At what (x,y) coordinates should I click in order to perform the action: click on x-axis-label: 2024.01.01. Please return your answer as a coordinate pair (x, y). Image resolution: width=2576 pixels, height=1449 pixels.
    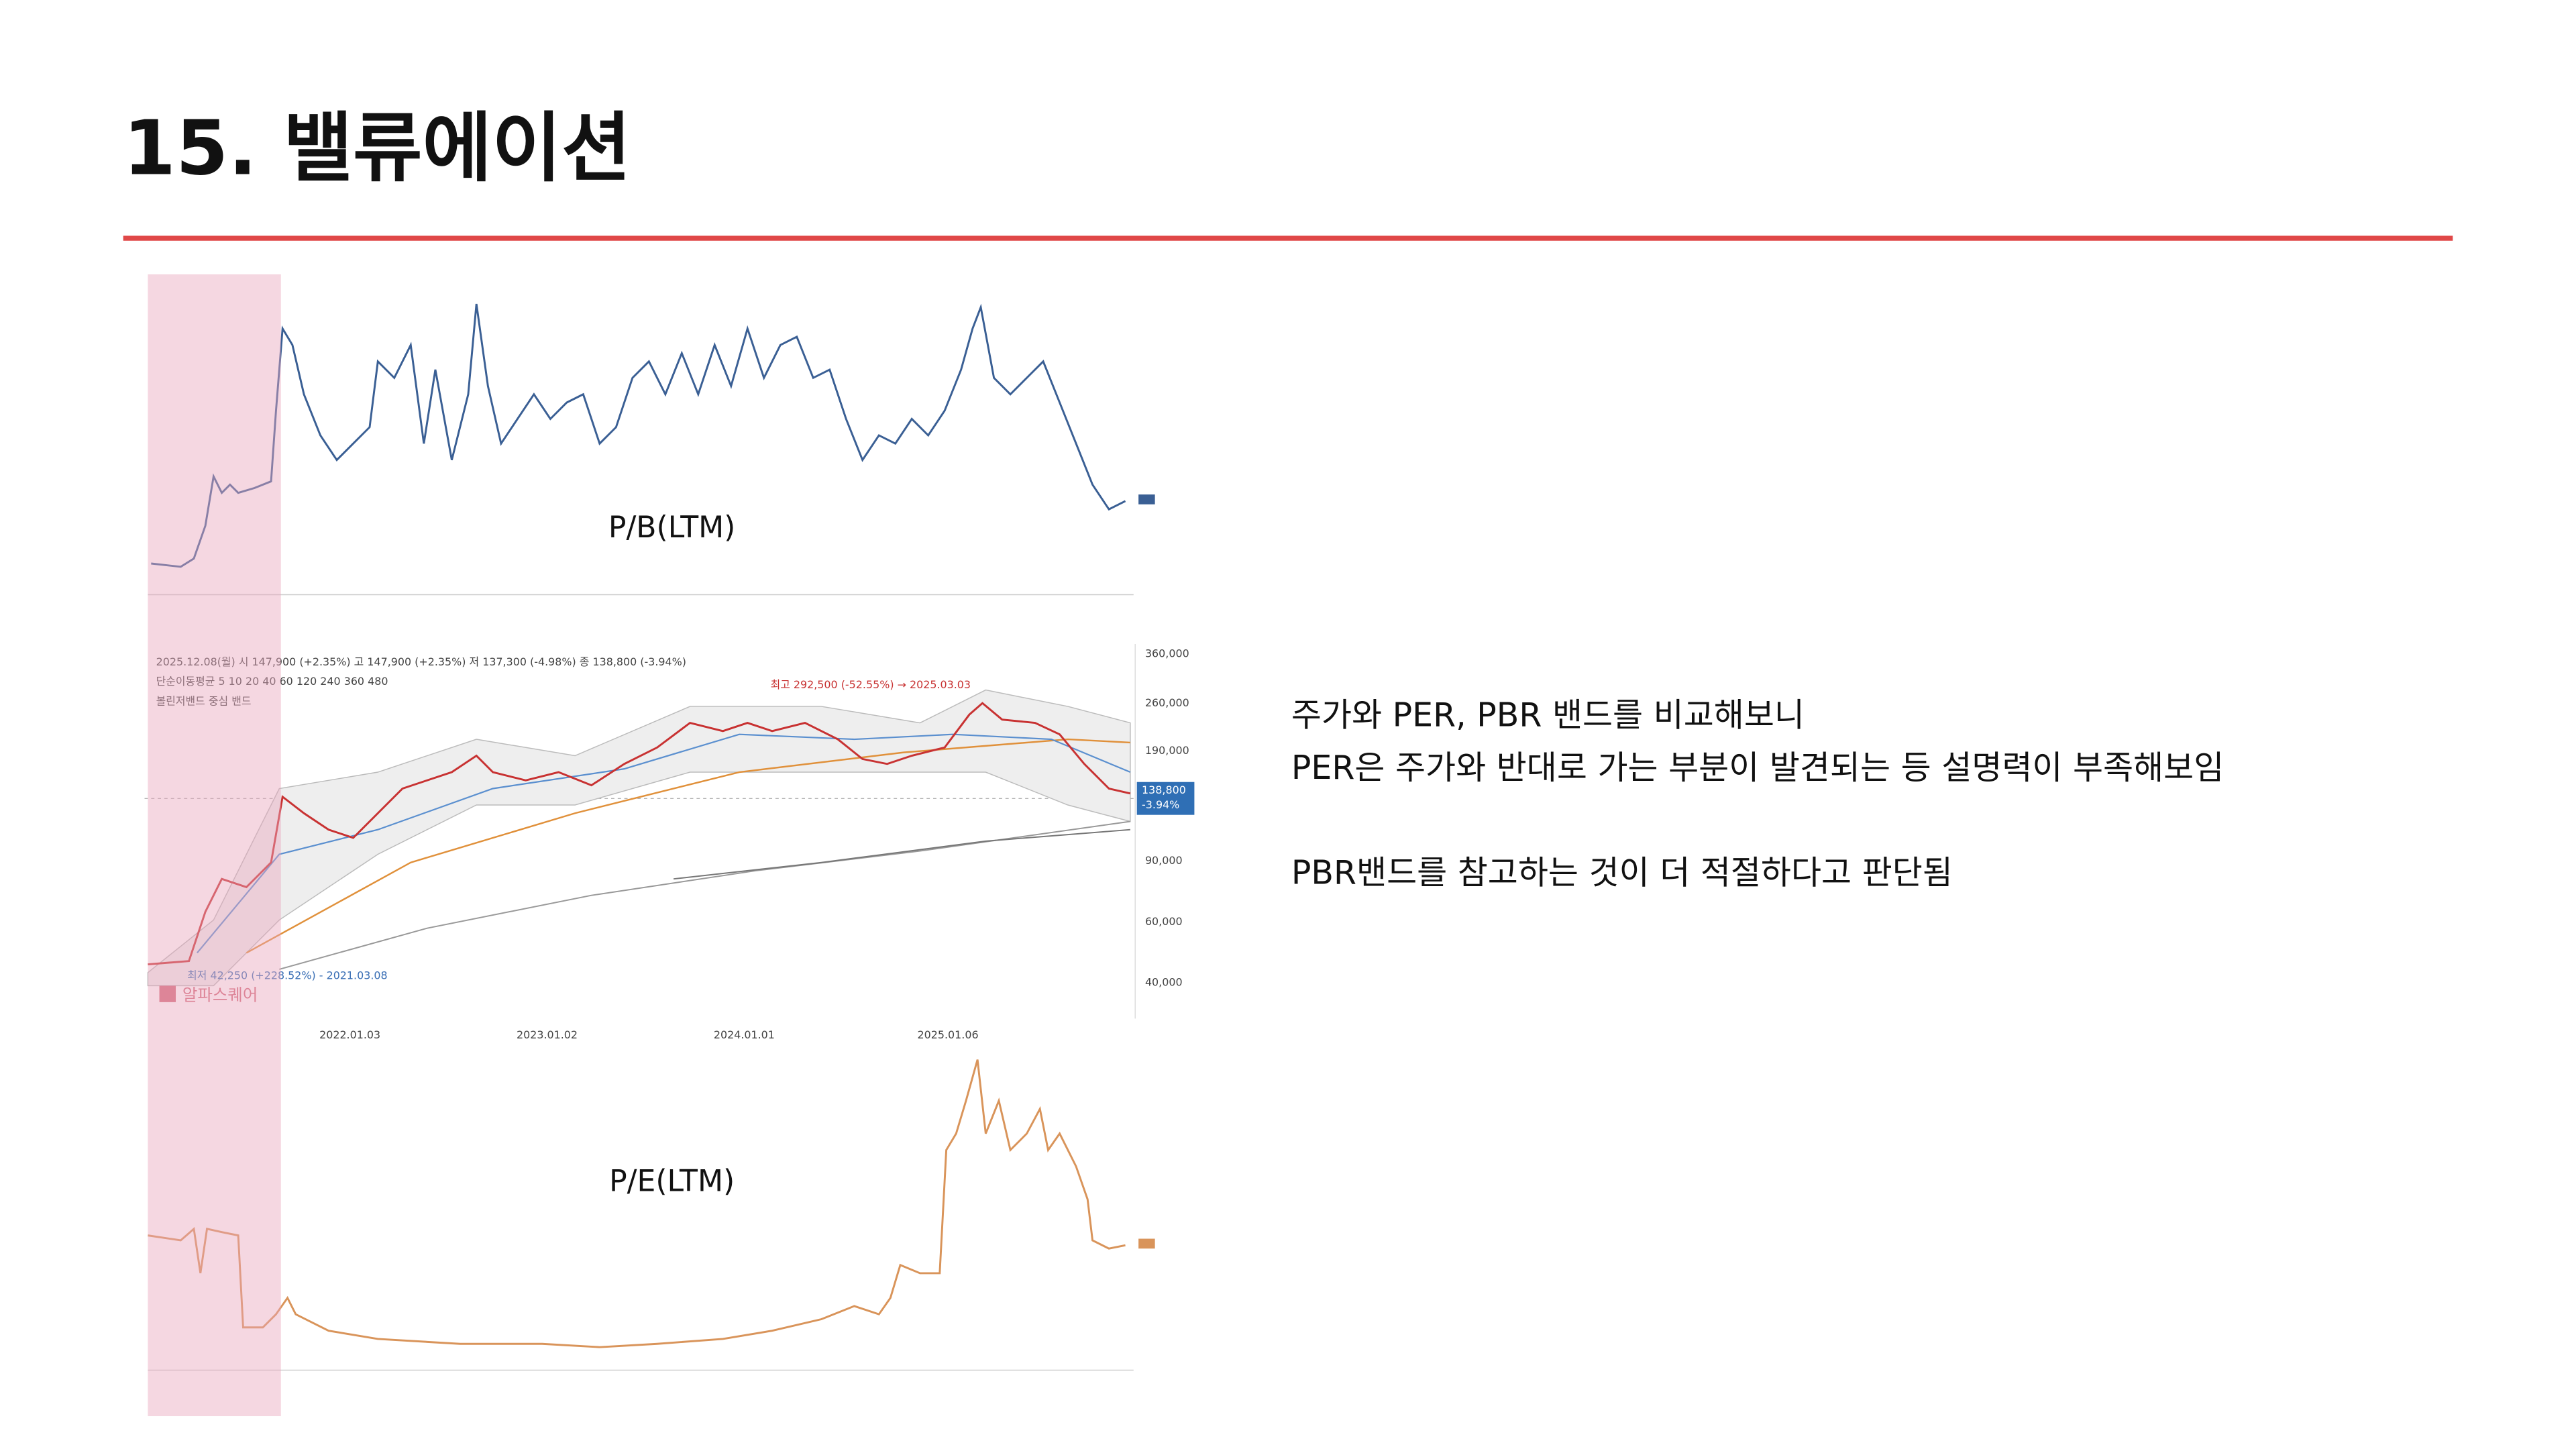
    Looking at the image, I should click on (744, 1034).